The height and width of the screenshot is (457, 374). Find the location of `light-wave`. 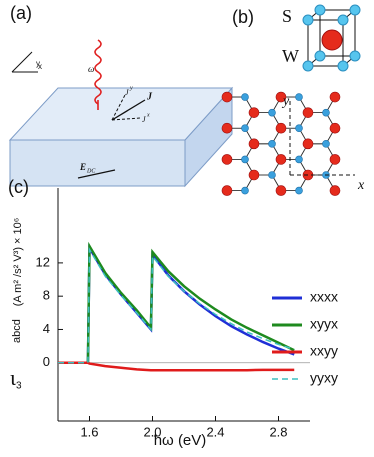

light-wave is located at coordinates (98, 72).